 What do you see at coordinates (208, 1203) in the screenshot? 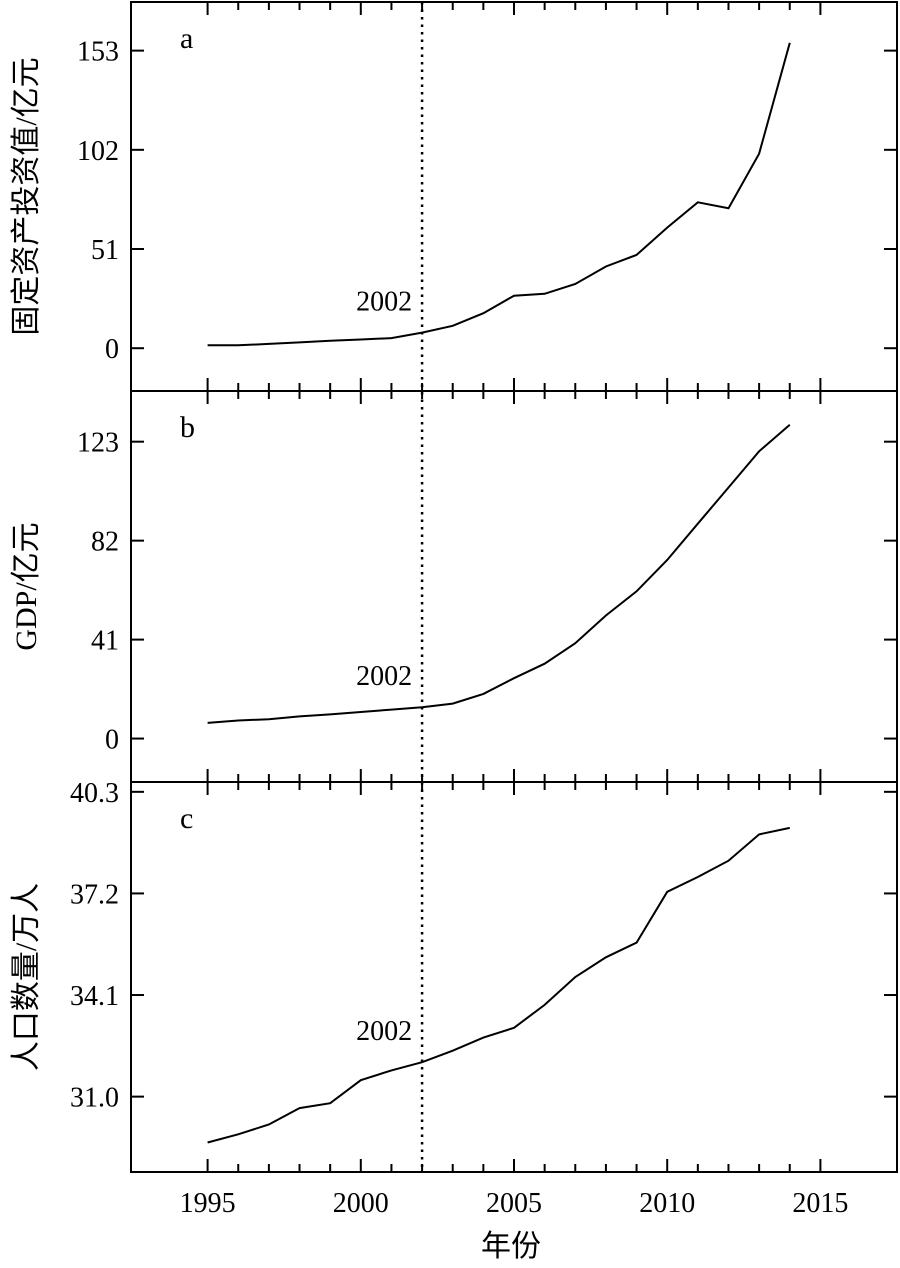
I see `x-tick-label: 1995` at bounding box center [208, 1203].